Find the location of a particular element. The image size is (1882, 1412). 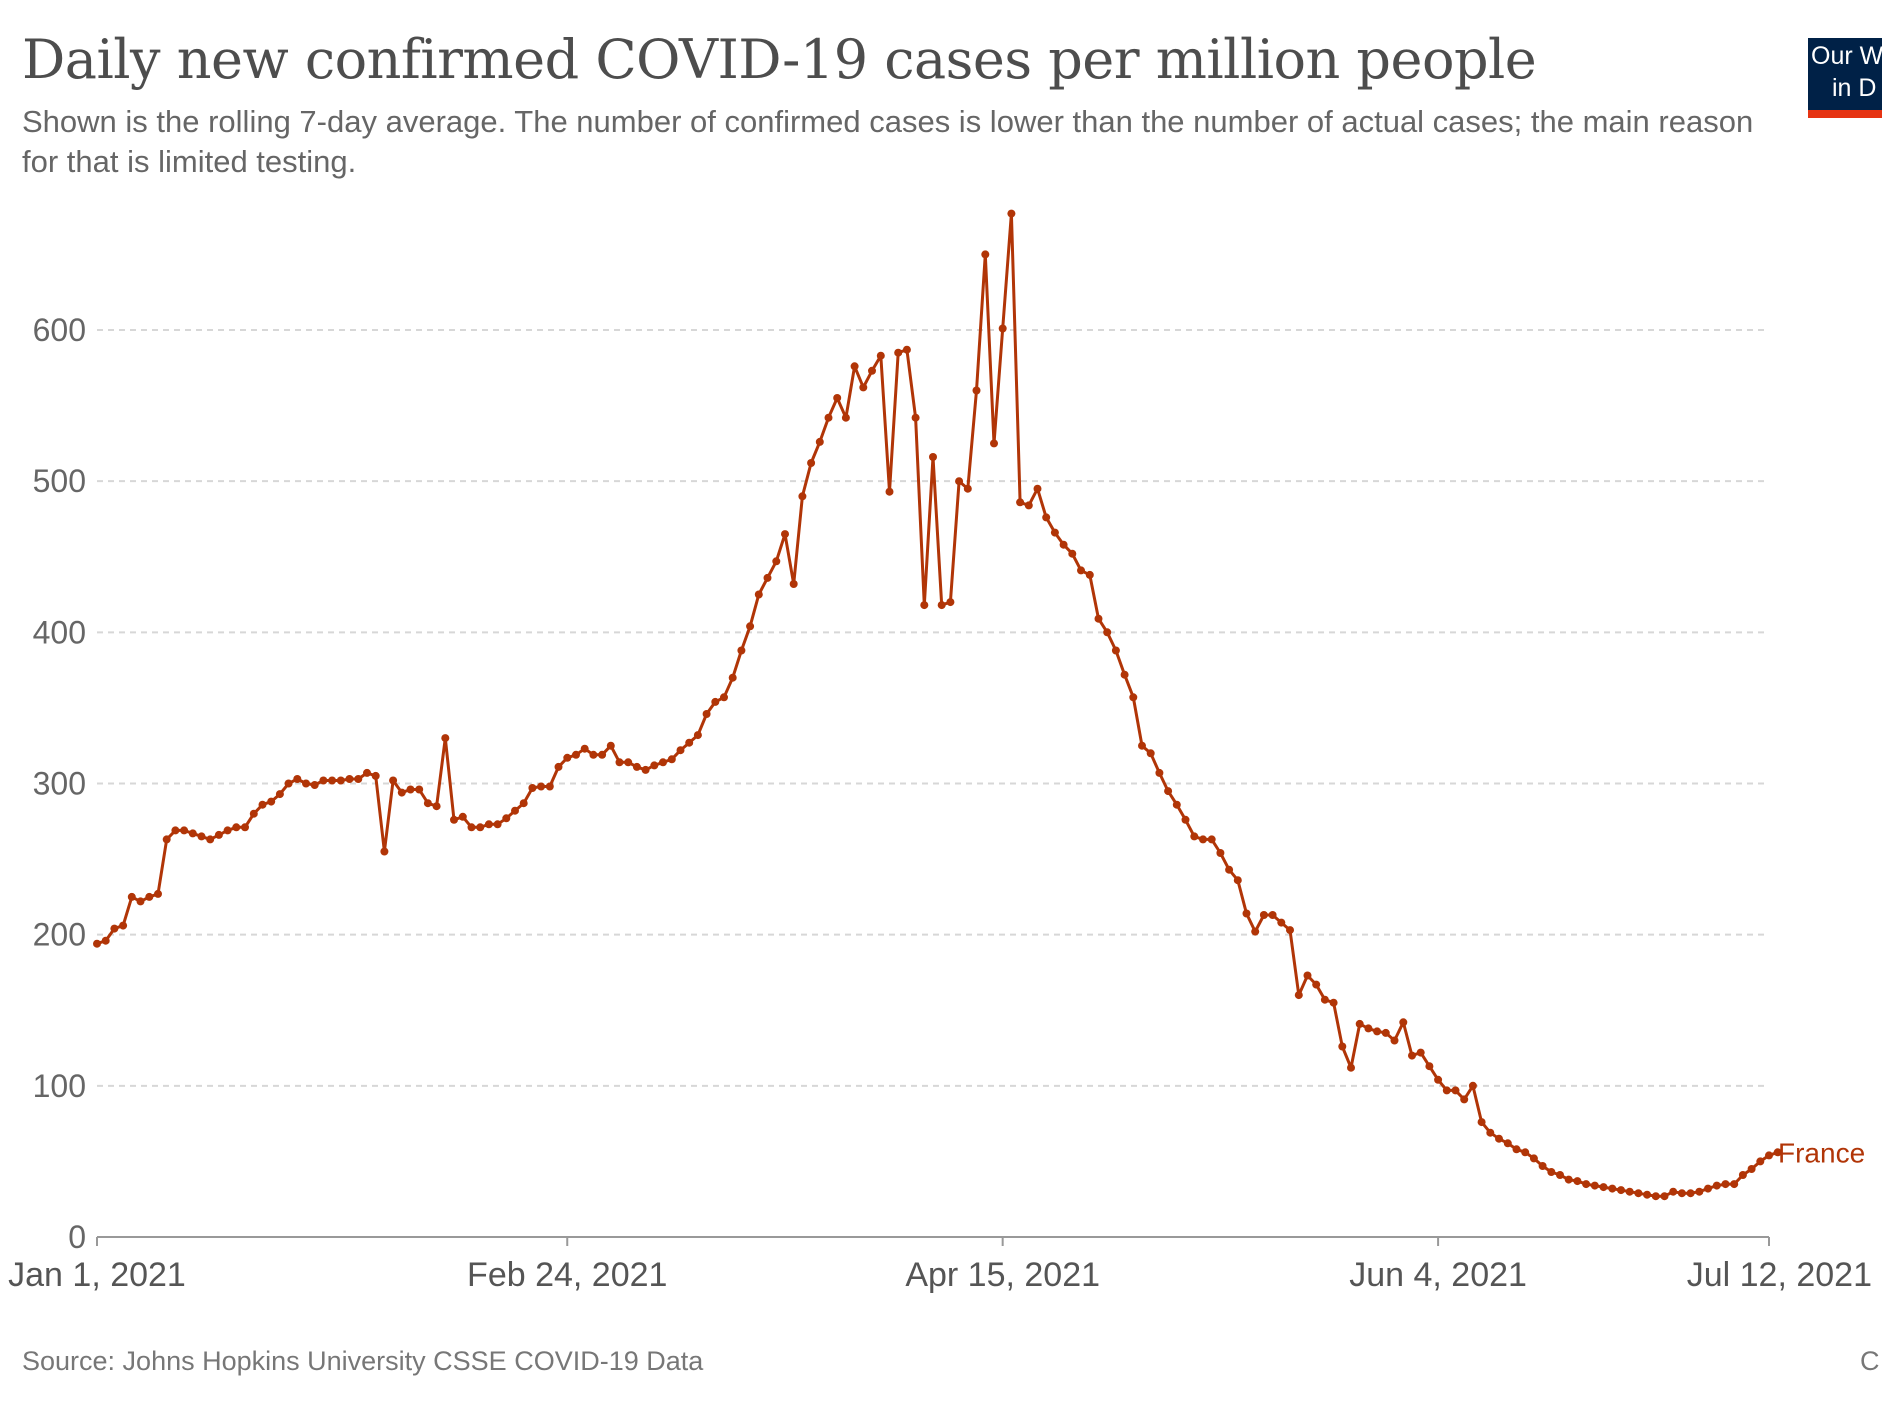

series-label-france: France is located at coordinates (1821, 1152).